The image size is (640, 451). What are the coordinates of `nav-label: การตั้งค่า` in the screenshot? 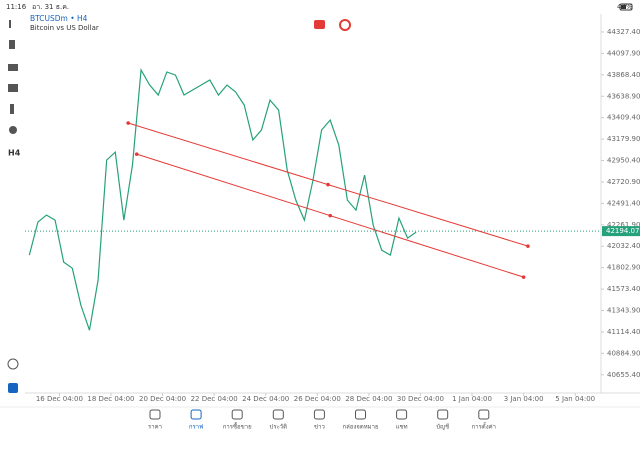 It's located at (484, 426).